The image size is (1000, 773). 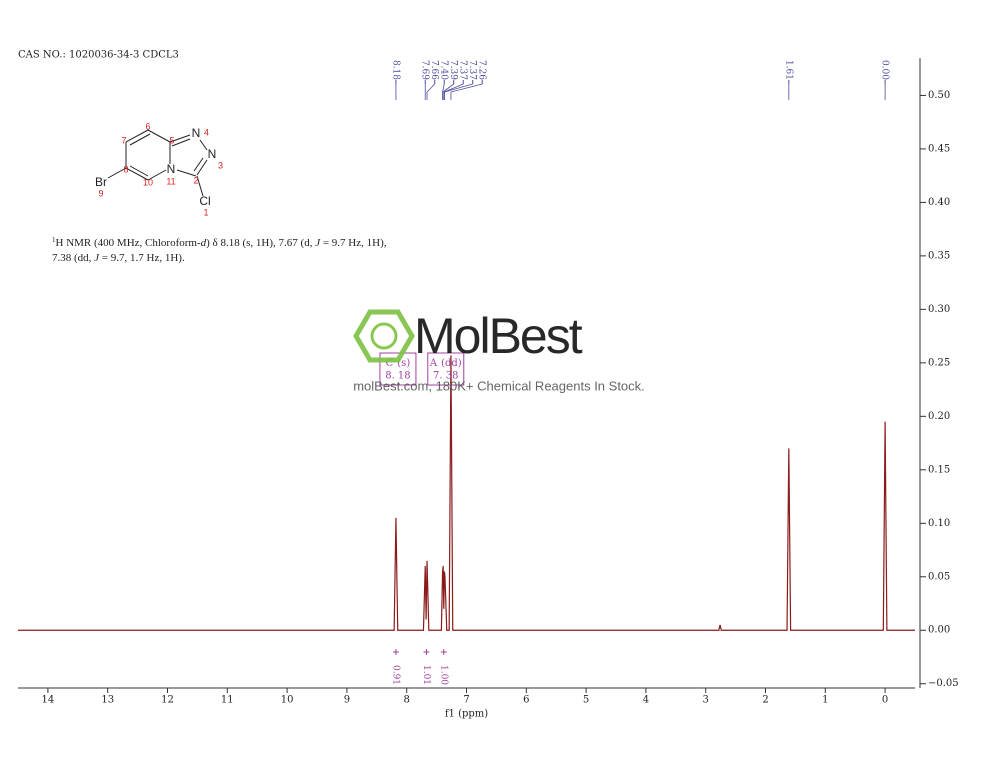 What do you see at coordinates (939, 416) in the screenshot?
I see `y-tick-label: 0.20` at bounding box center [939, 416].